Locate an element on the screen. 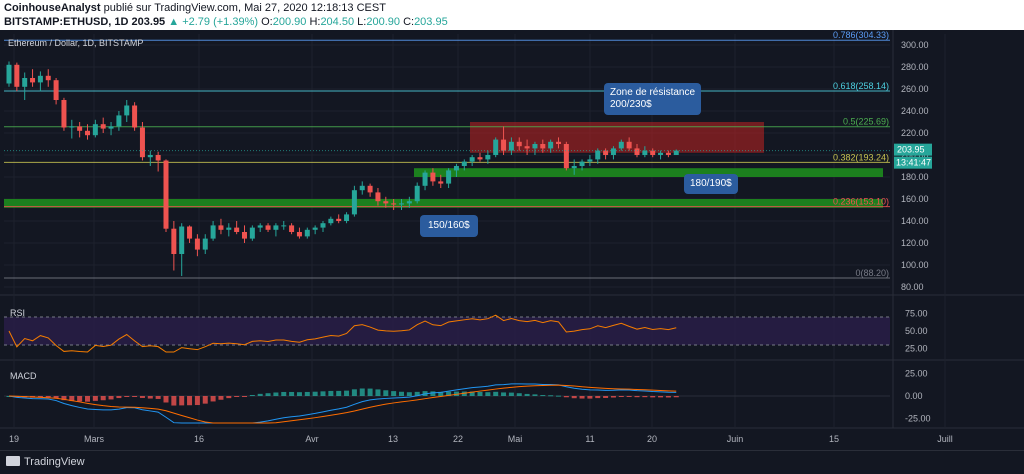  symbol-name: BITSTAMP:ETHUSD, 1D is located at coordinates (66, 22).